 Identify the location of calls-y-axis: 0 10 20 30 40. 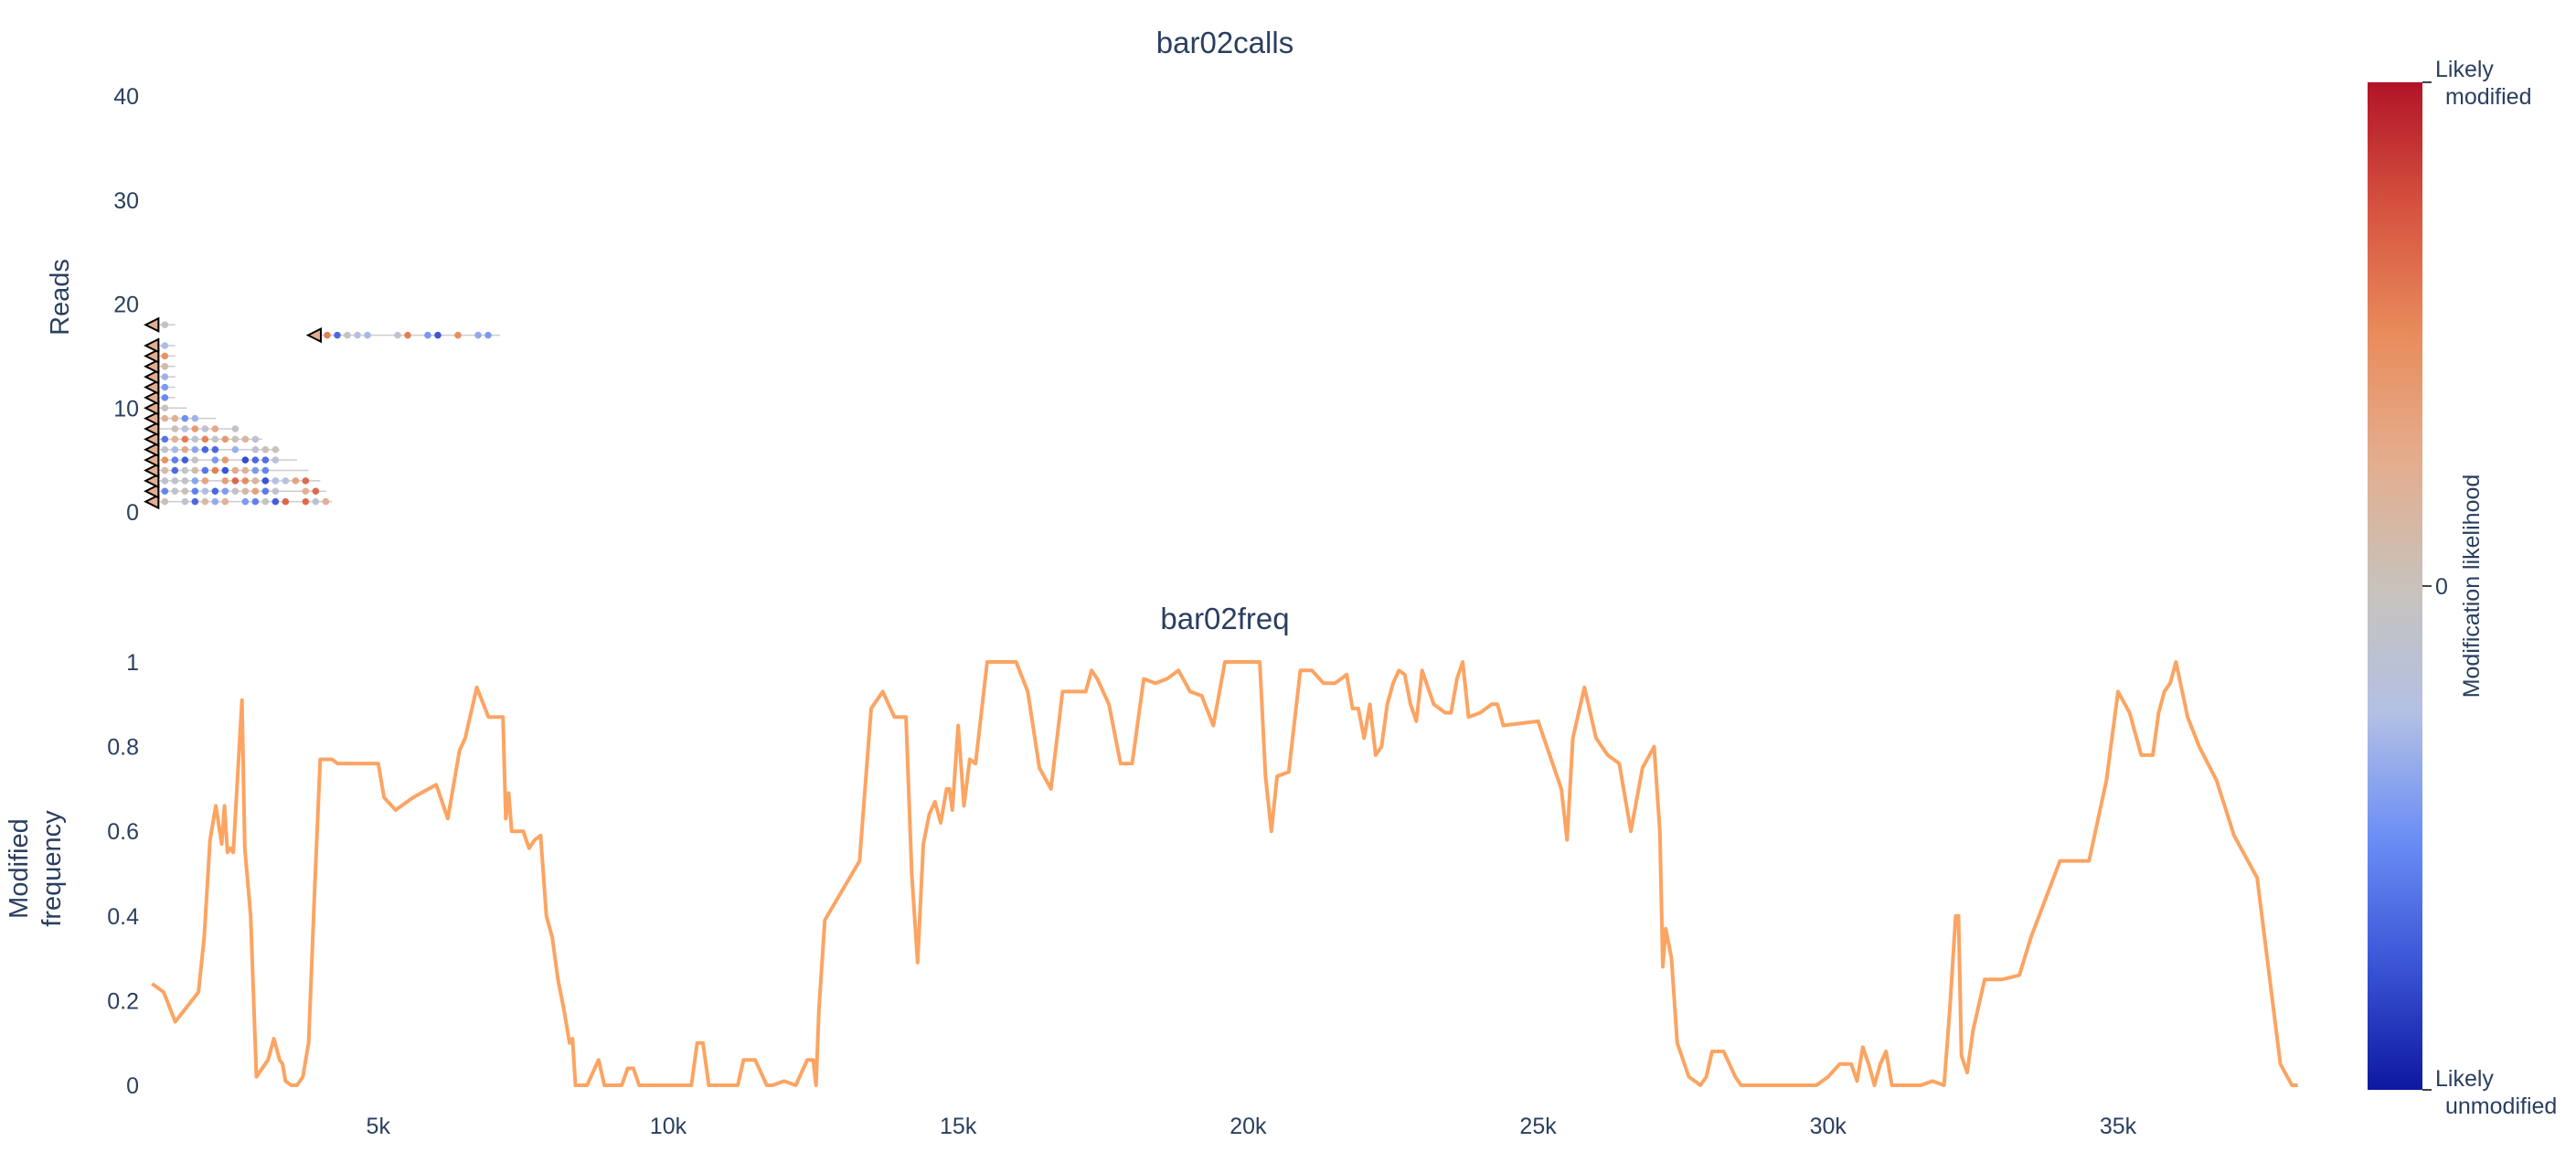
(126, 305).